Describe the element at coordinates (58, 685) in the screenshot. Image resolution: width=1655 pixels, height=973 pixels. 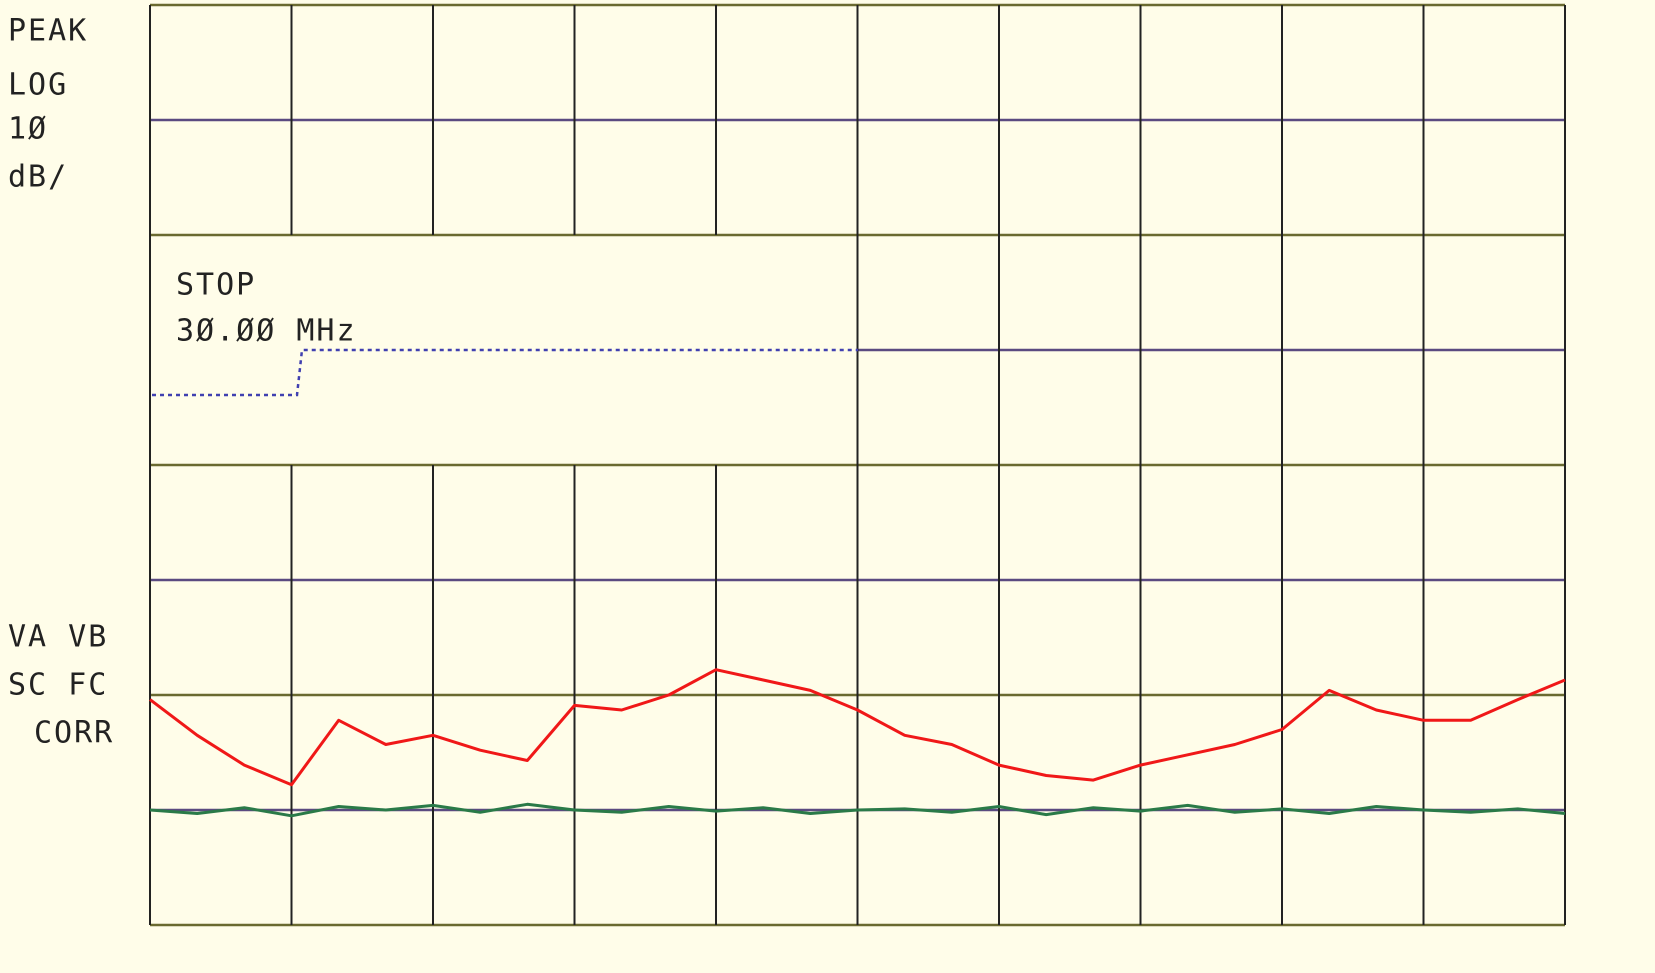
I see `status-label: SC FC` at that location.